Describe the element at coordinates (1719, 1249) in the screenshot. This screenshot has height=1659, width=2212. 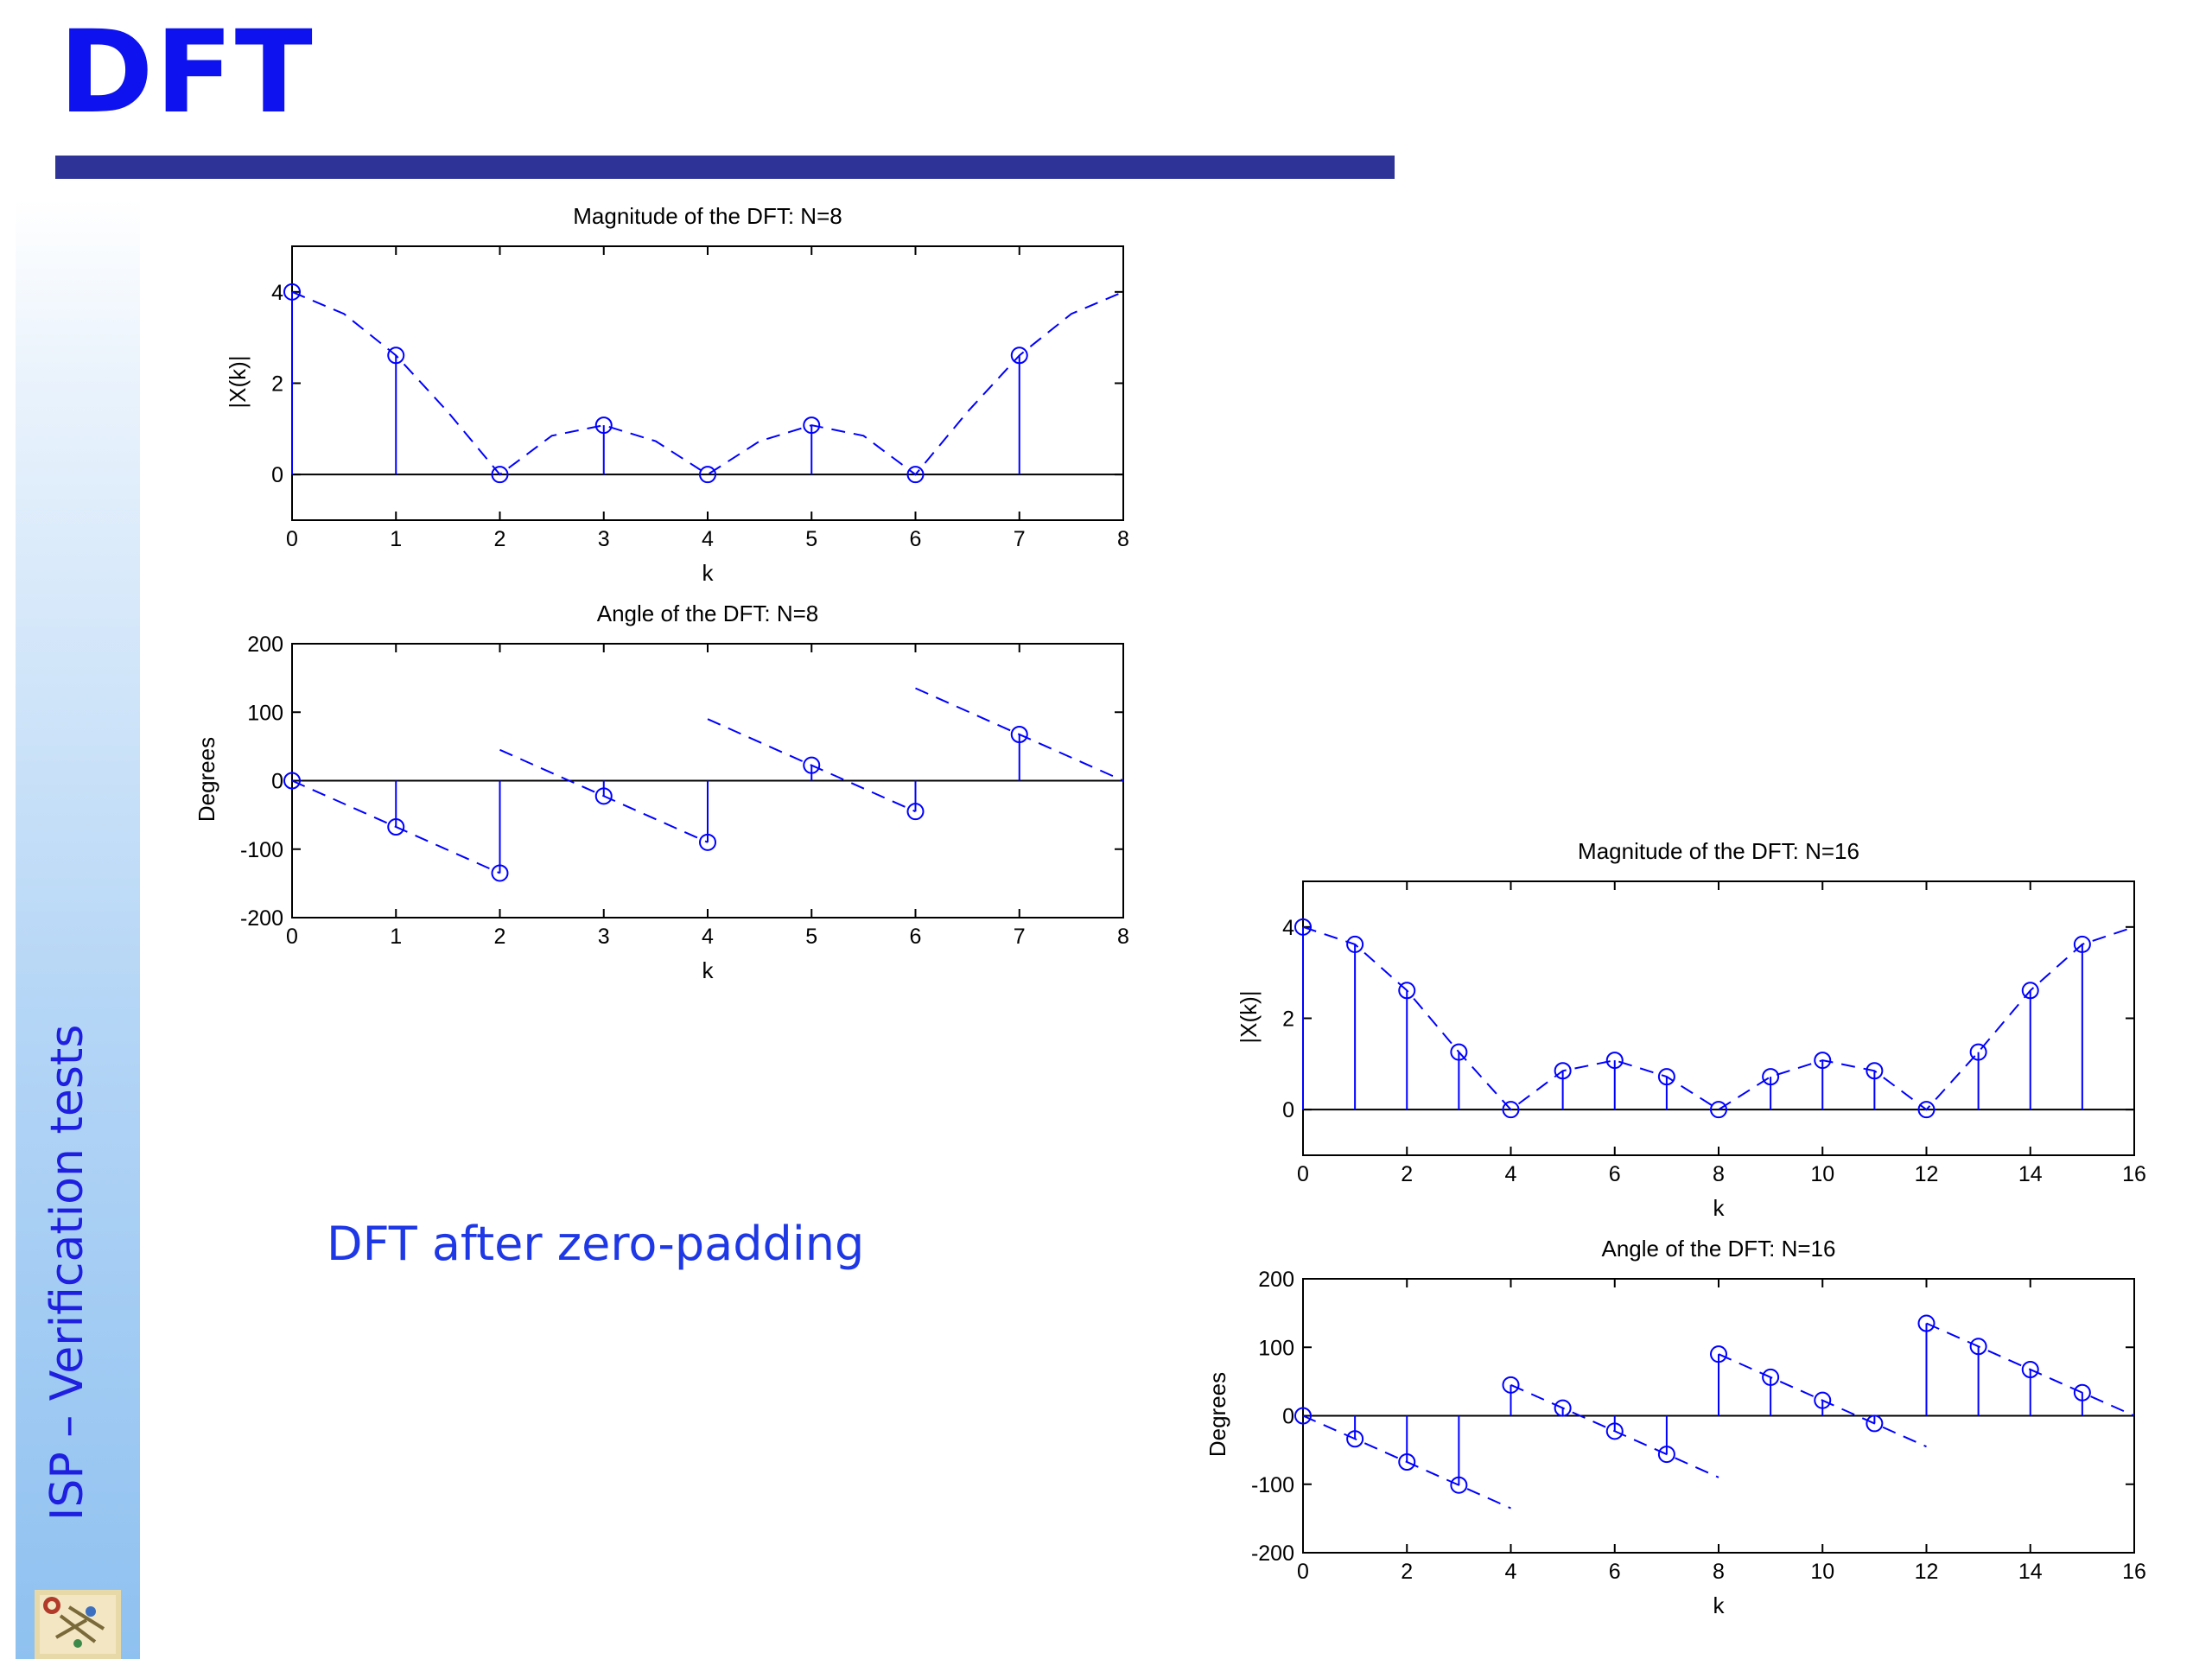
I see `chart-title: Angle of the DFT: N=16` at that location.